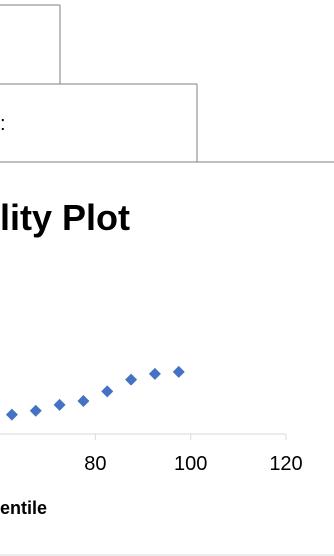 The height and width of the screenshot is (556, 334). Describe the element at coordinates (65, 217) in the screenshot. I see `chart-title: lity Plot` at that location.